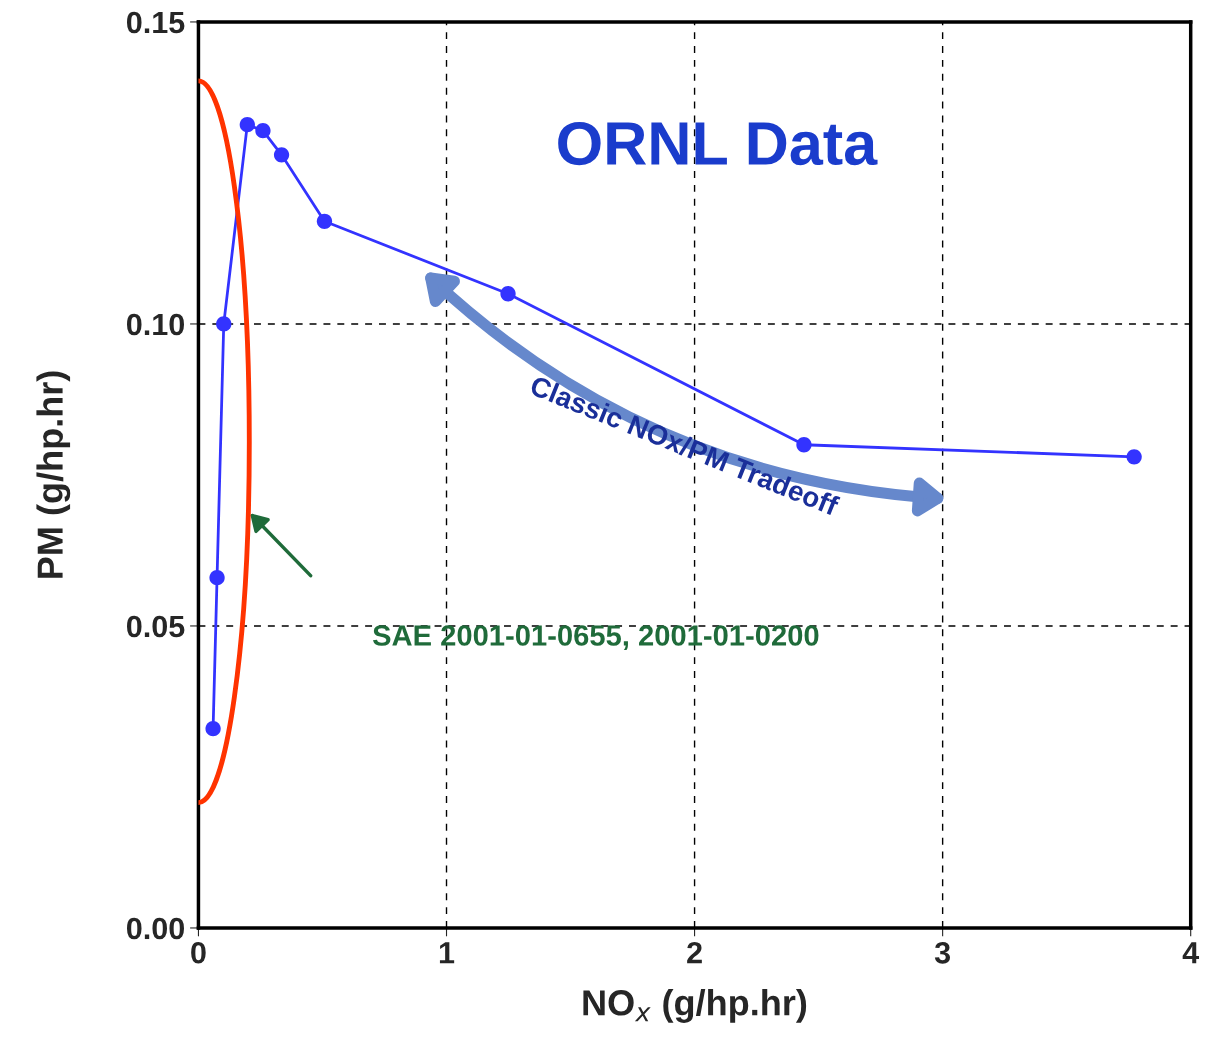 The image size is (1225, 1045). I want to click on y-axis-title: PM (g/hp.hr), so click(53, 474).